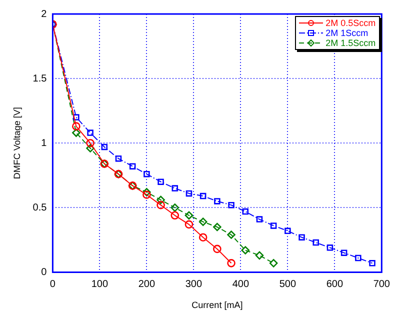 This screenshot has height=321, width=396. What do you see at coordinates (287, 284) in the screenshot?
I see `x-tick-label: 500` at bounding box center [287, 284].